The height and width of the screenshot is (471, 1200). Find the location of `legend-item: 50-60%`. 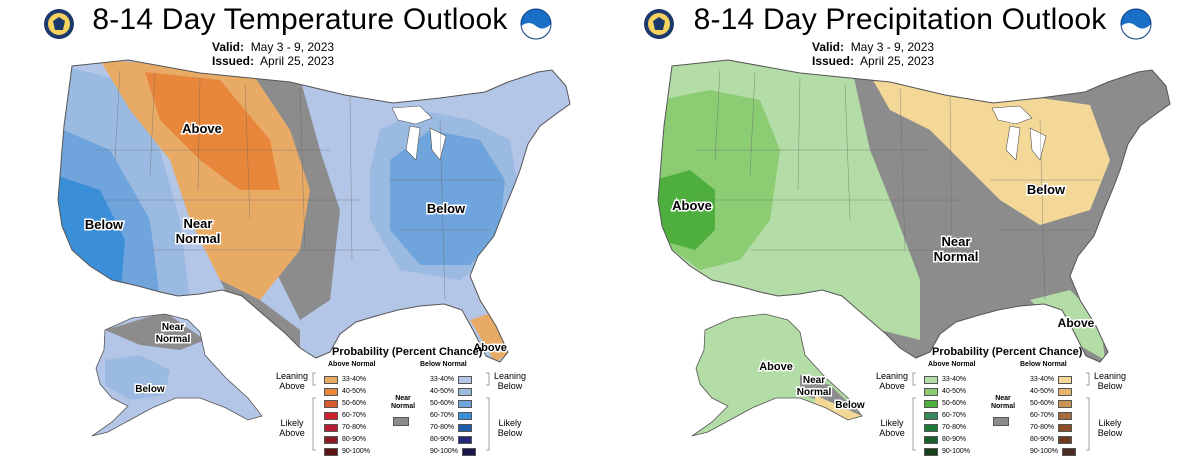

legend-item: 50-60% is located at coordinates (945, 403).